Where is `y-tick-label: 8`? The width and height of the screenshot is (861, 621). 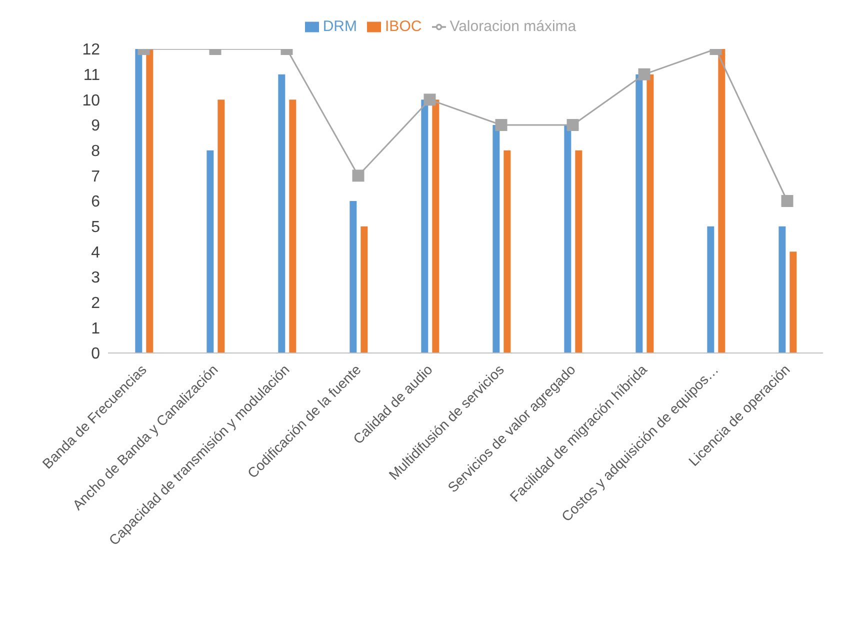 y-tick-label: 8 is located at coordinates (95, 151).